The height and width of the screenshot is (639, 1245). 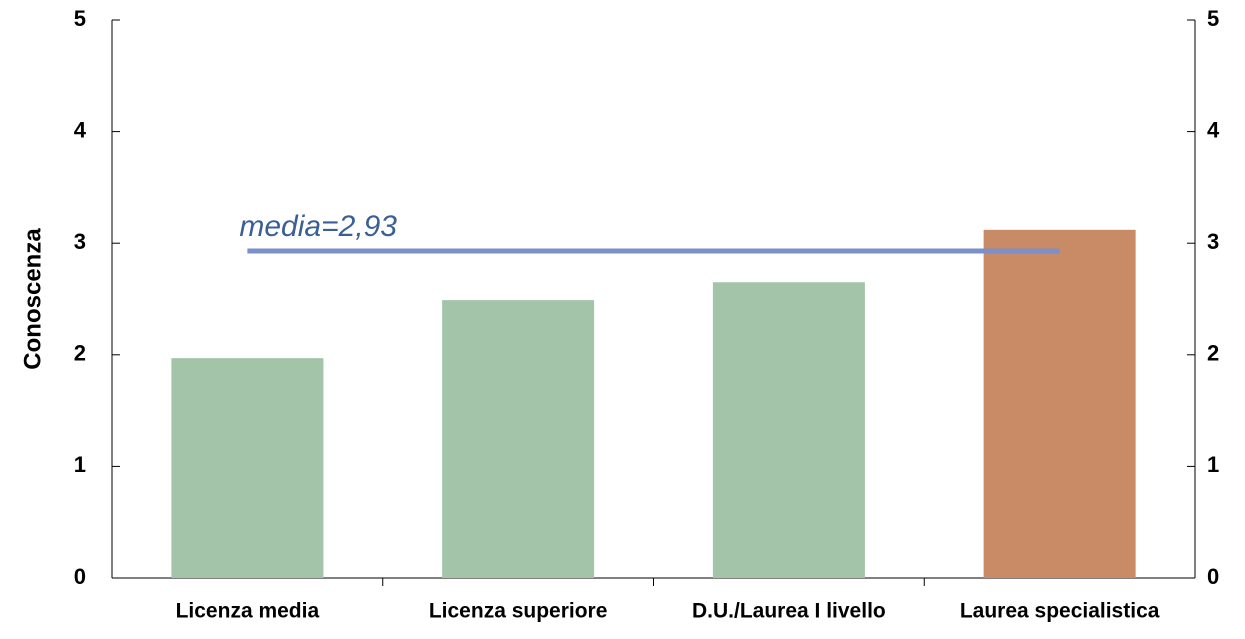 I want to click on y-tick-label: 5, so click(x=80, y=18).